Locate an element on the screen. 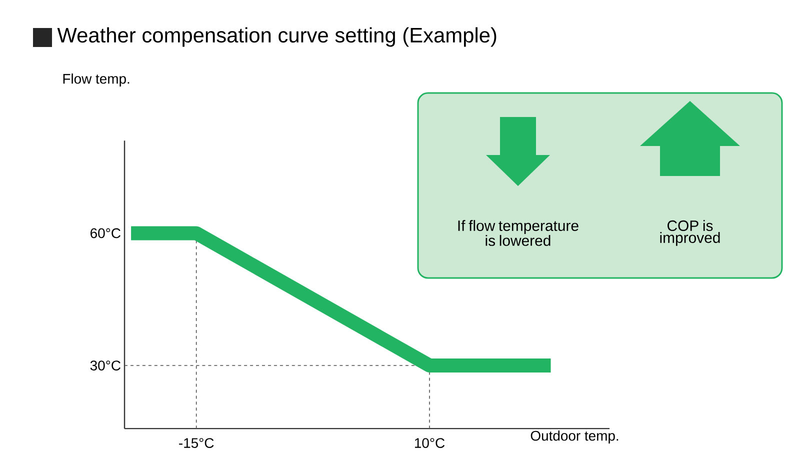  y-tick-label: 30°C is located at coordinates (105, 365).